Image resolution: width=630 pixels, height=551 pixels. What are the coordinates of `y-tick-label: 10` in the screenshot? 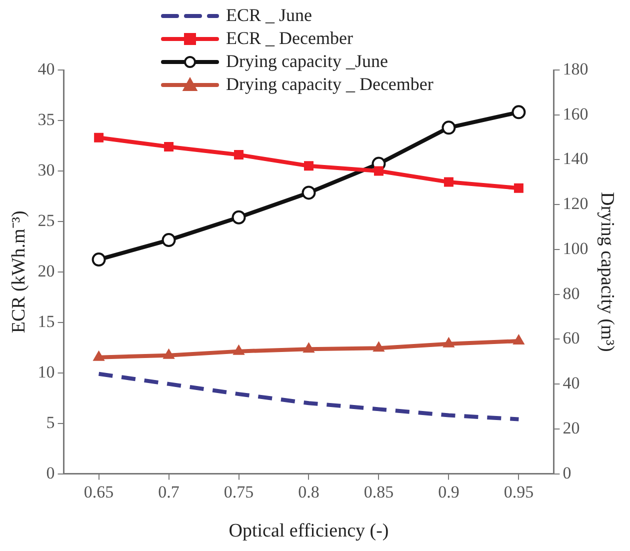 It's located at (46, 372).